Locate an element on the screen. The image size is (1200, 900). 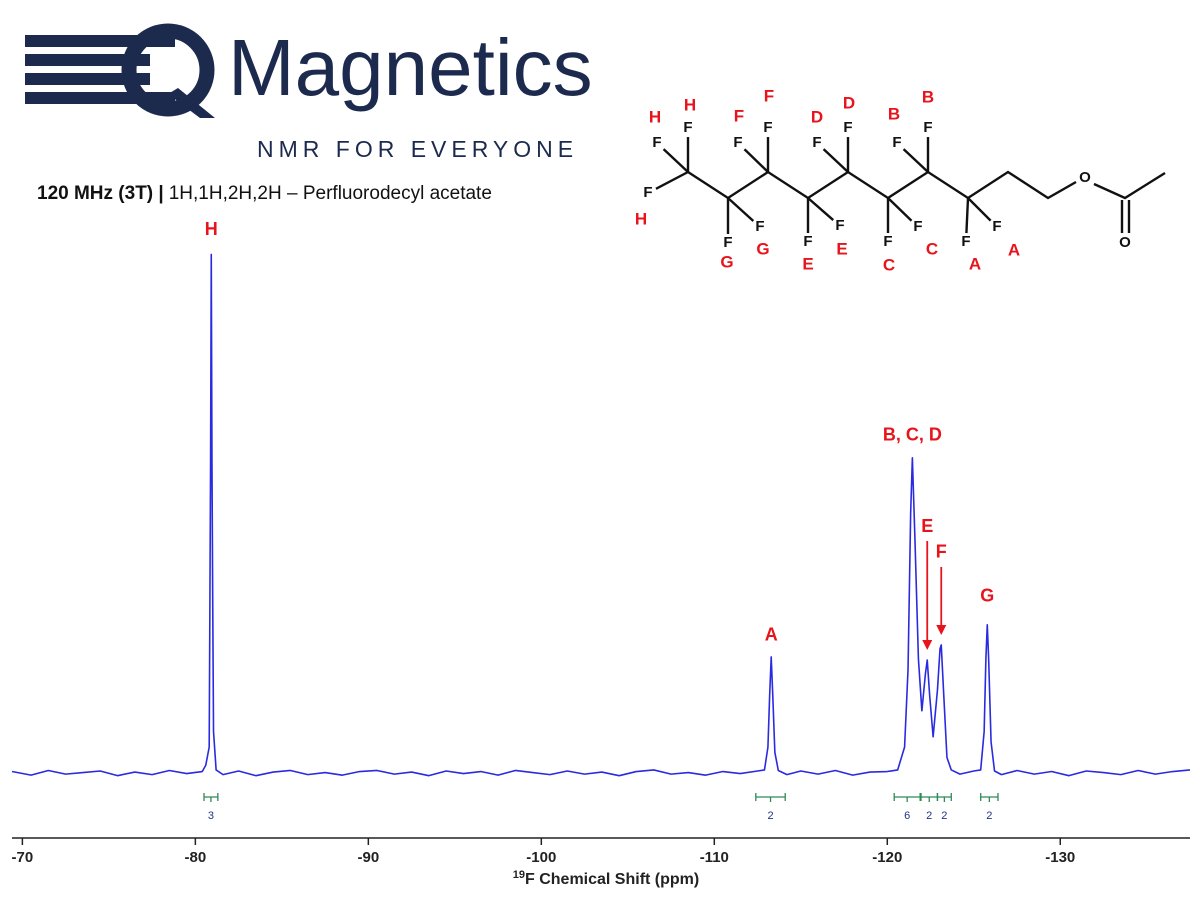
x-tick-label: -80 is located at coordinates (196, 857).